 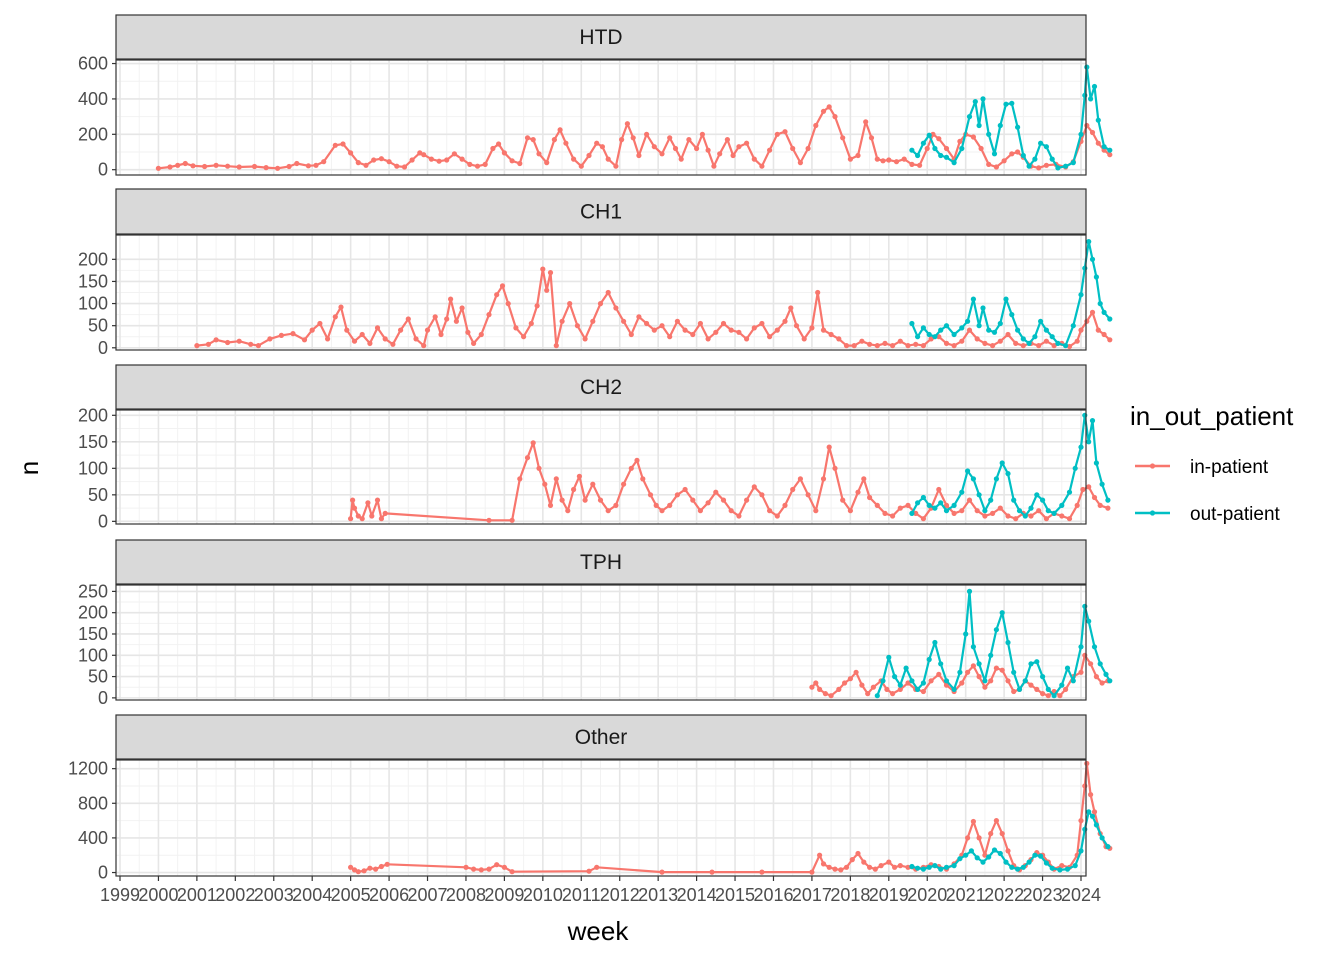 What do you see at coordinates (927, 895) in the screenshot?
I see `x-tick-label-2020: 2020` at bounding box center [927, 895].